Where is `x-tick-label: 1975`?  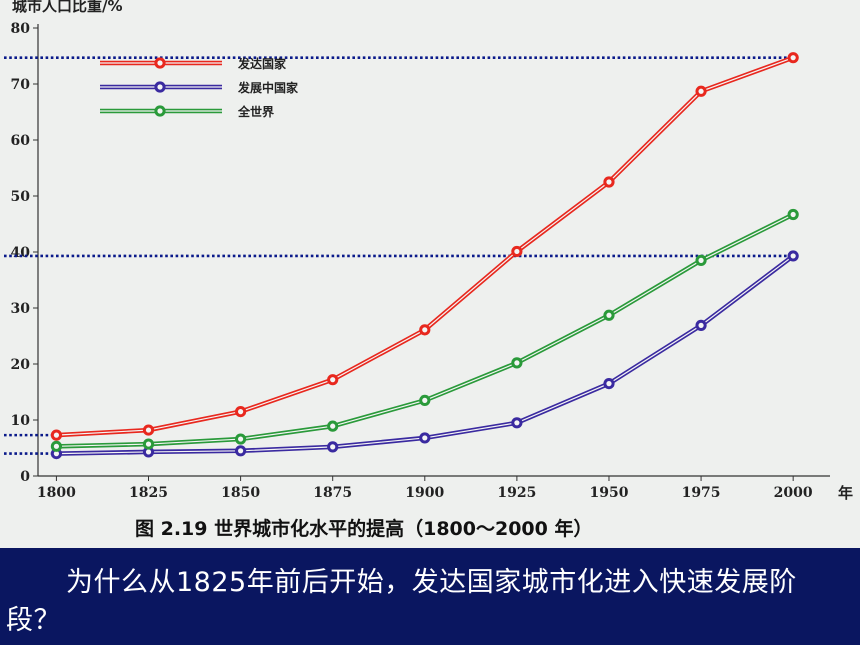
x-tick-label: 1975 is located at coordinates (701, 493).